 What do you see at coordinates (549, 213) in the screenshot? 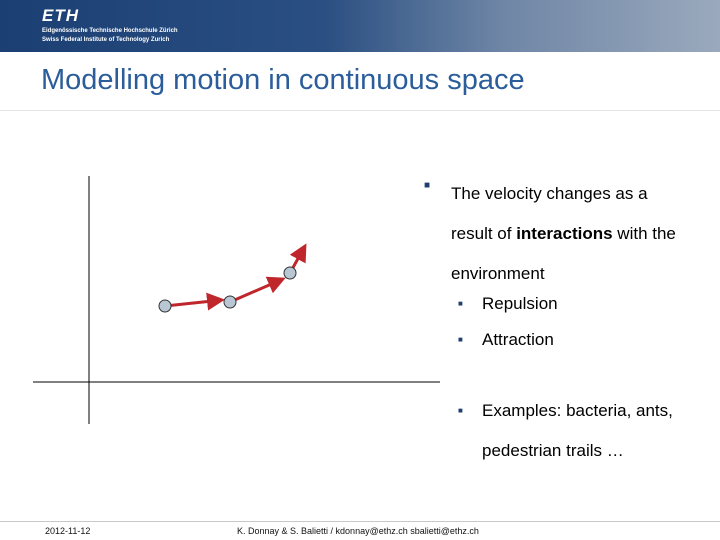
I see `text: The velocity changes as a result of` at bounding box center [549, 213].